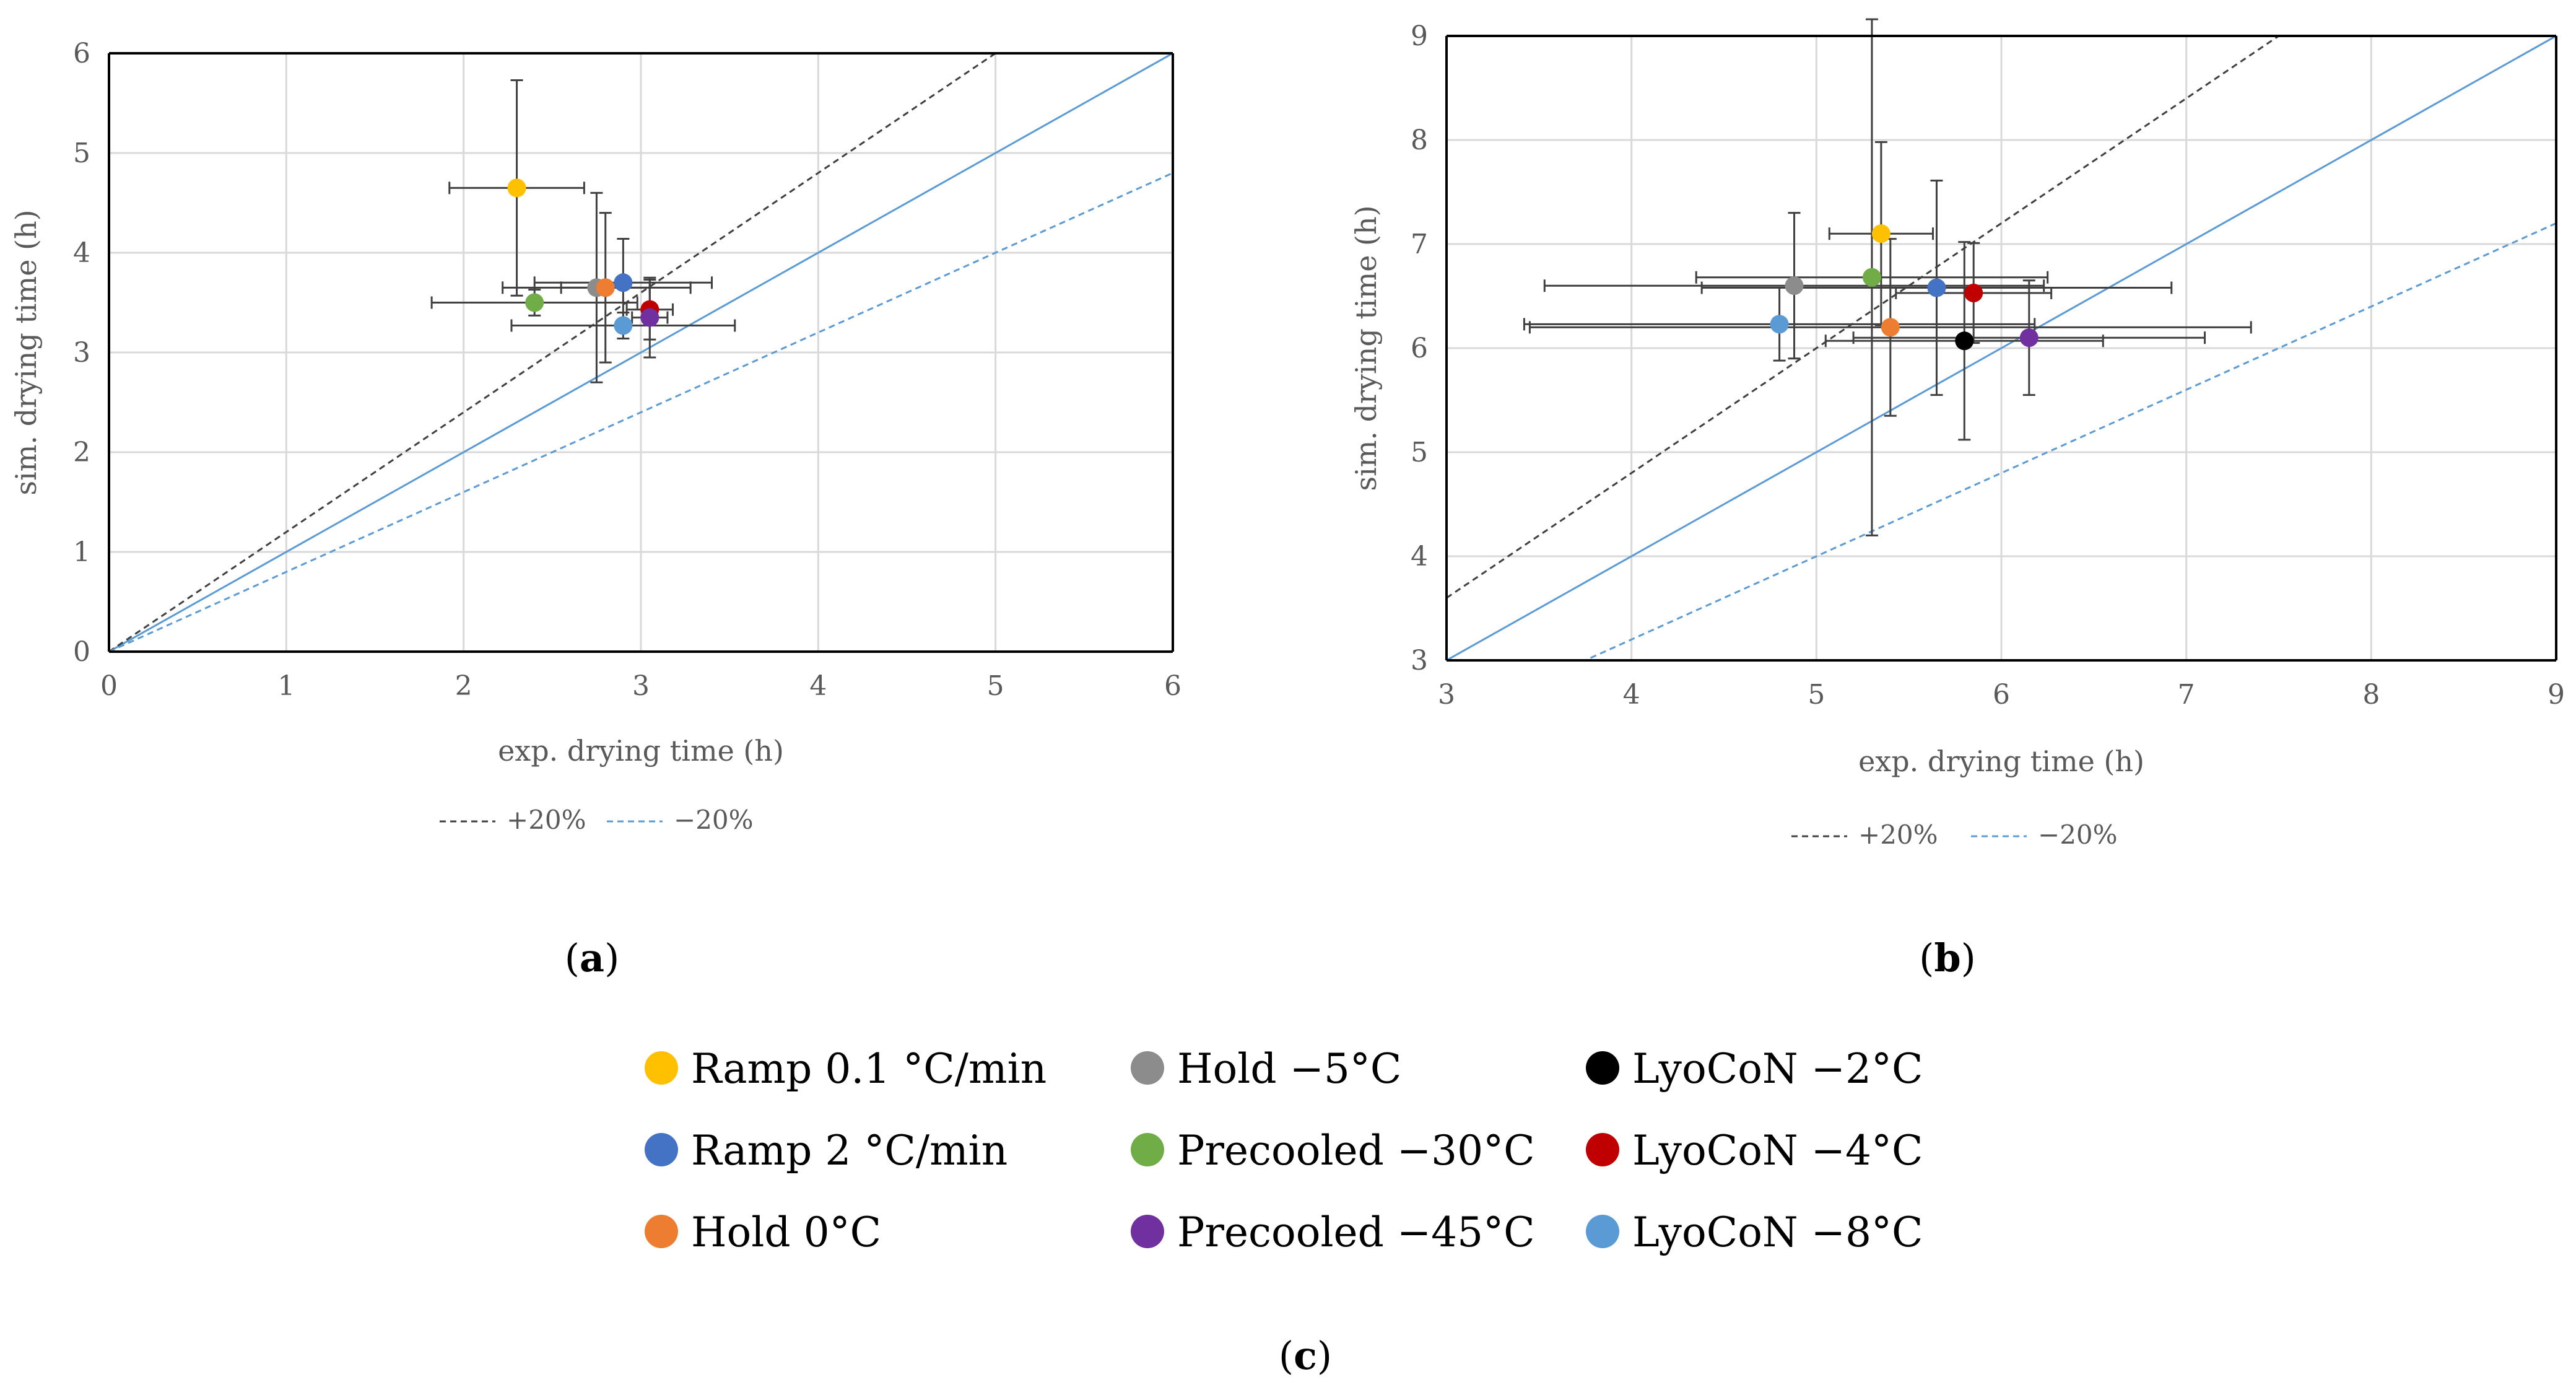 The height and width of the screenshot is (1395, 2576). What do you see at coordinates (1816, 695) in the screenshot?
I see `x-tick-label: 5` at bounding box center [1816, 695].